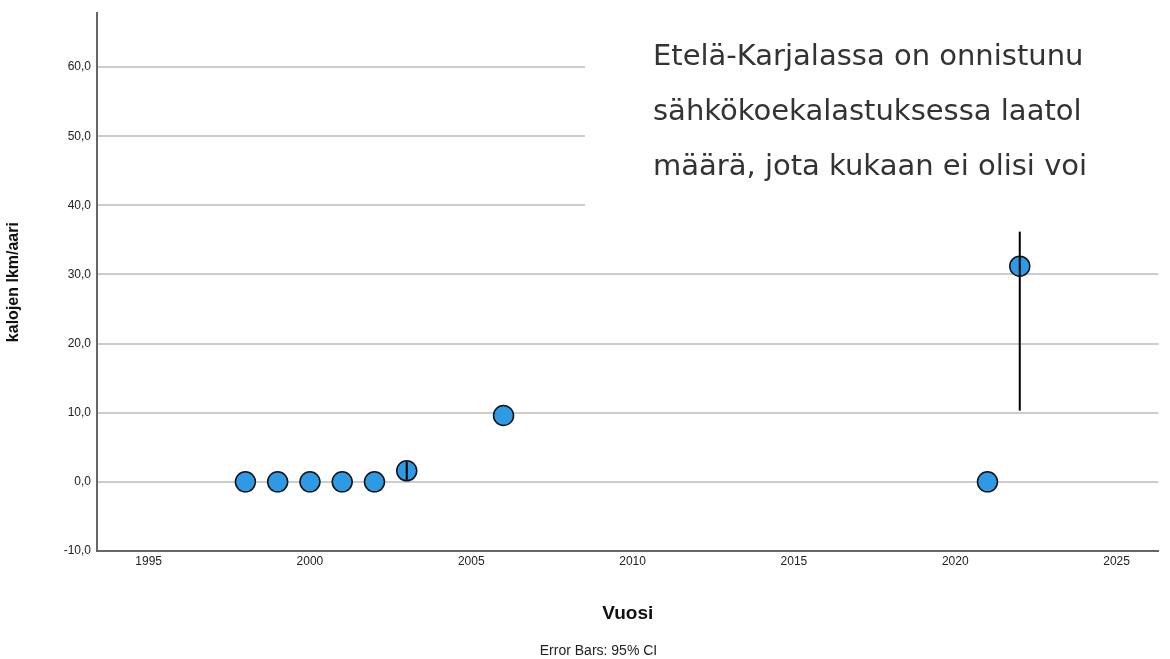 The width and height of the screenshot is (1170, 659). Describe the element at coordinates (471, 560) in the screenshot. I see `x-tick-label: 2005` at that location.